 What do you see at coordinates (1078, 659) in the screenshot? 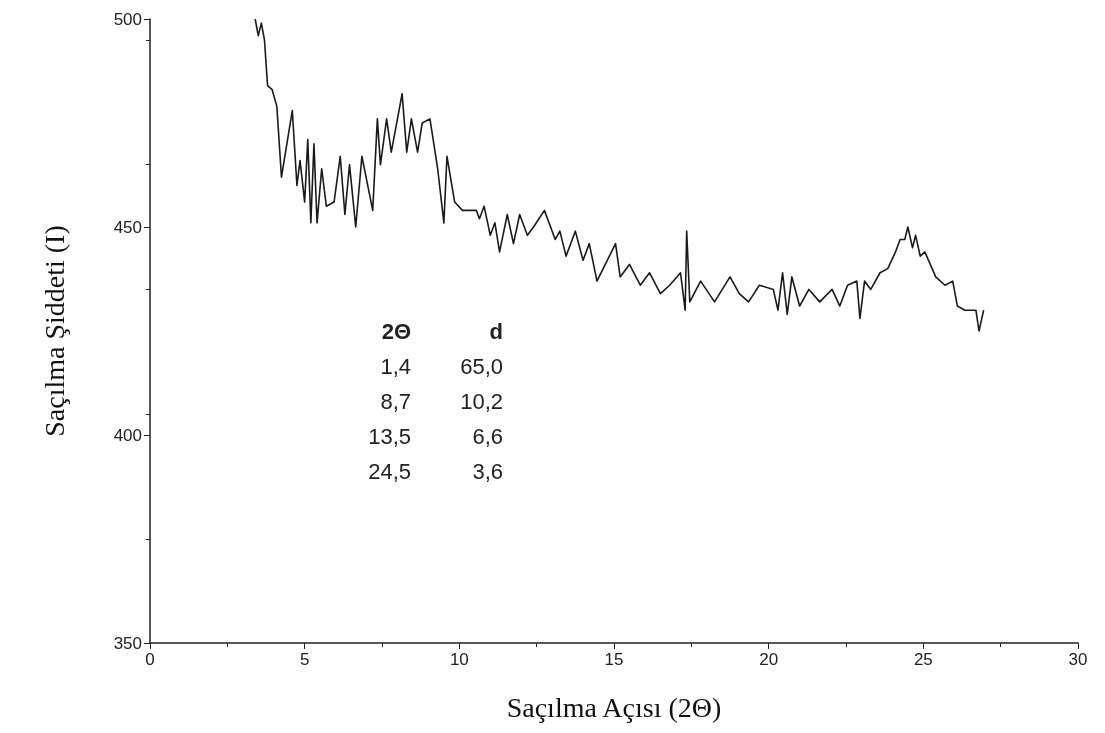
I see `x-tick-label: 30` at bounding box center [1078, 659].